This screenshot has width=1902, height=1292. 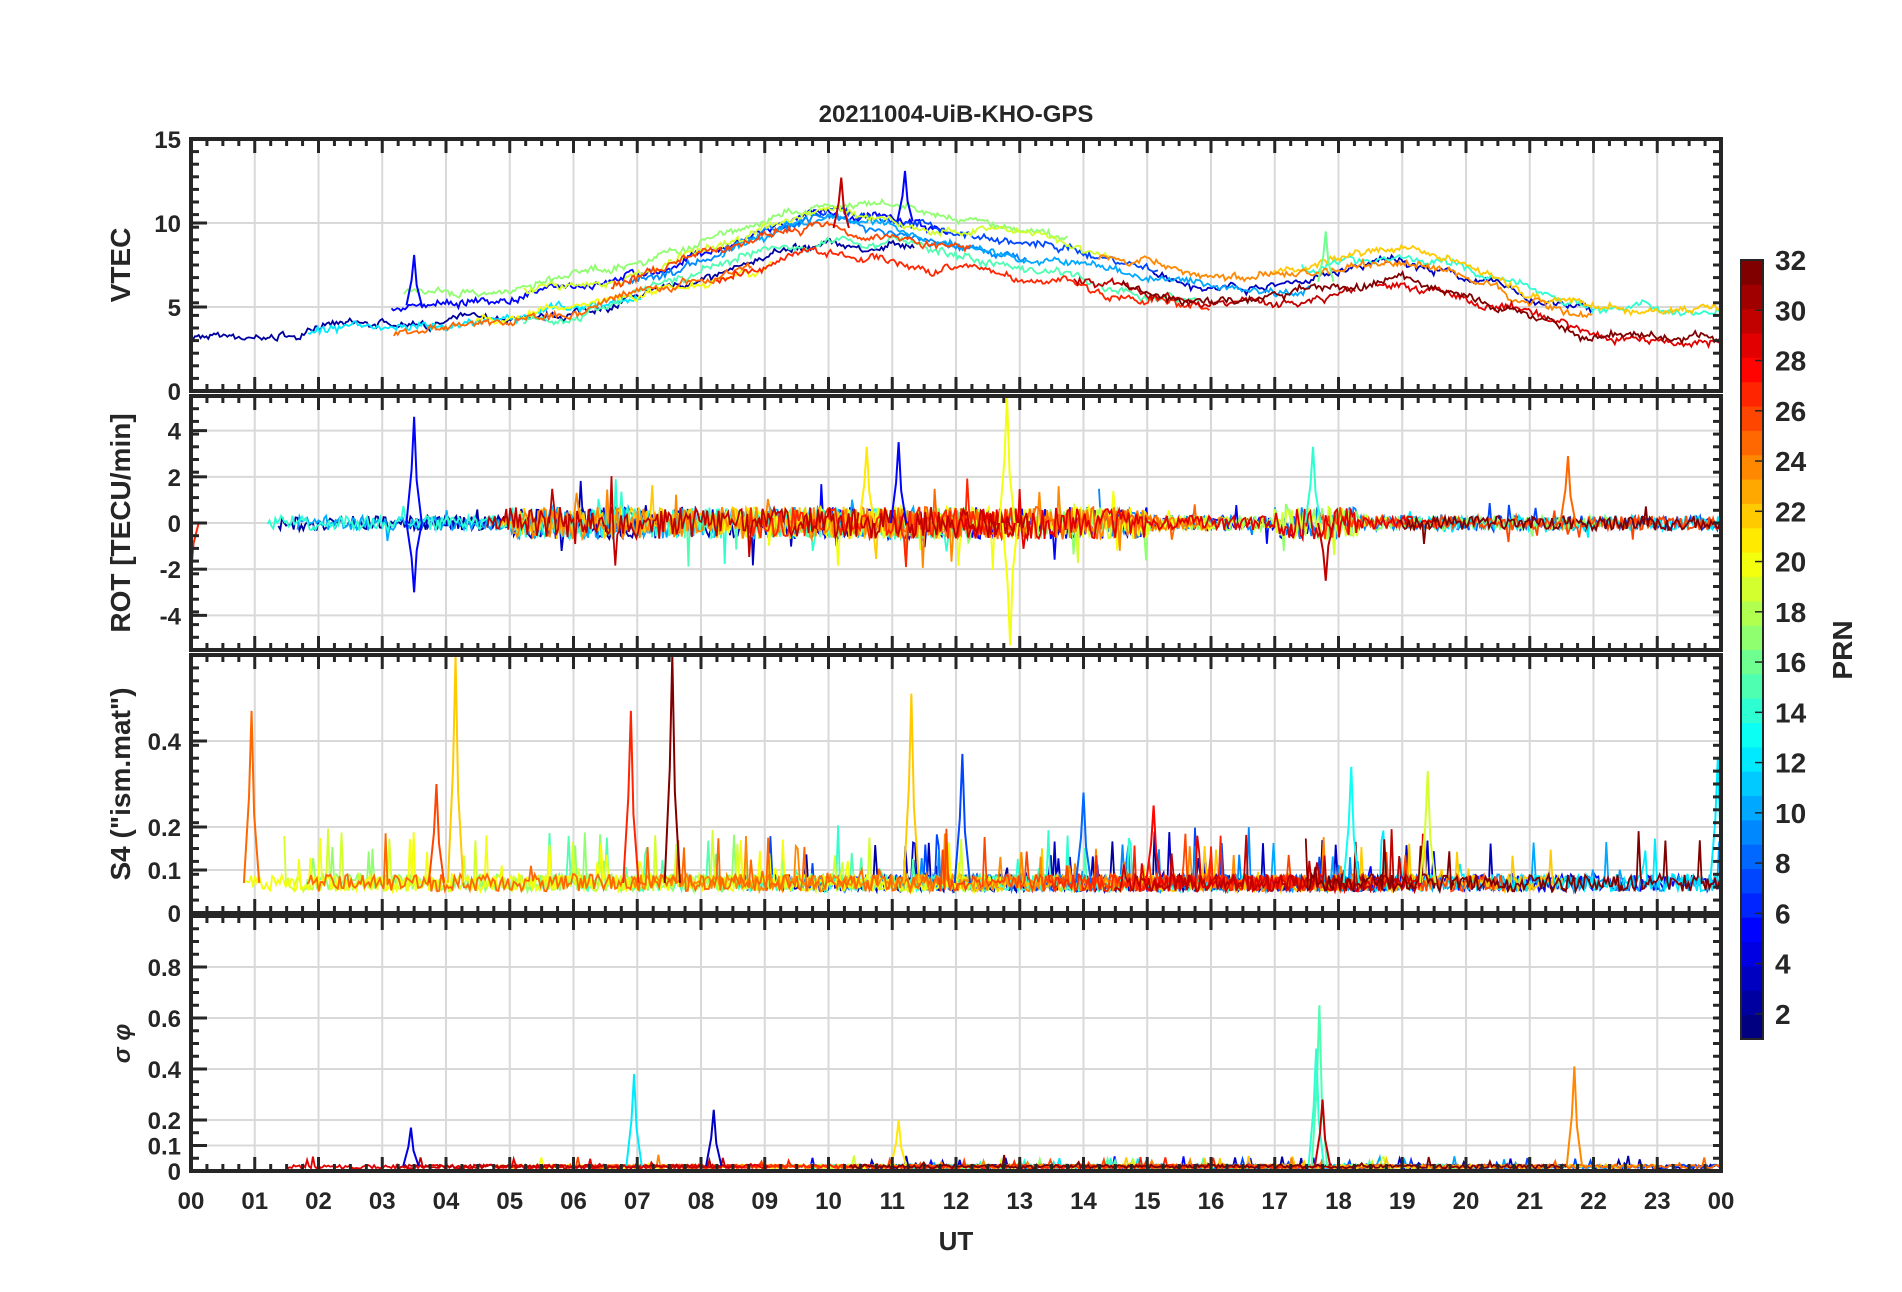 I want to click on x-tick-label: 08, so click(x=701, y=1201).